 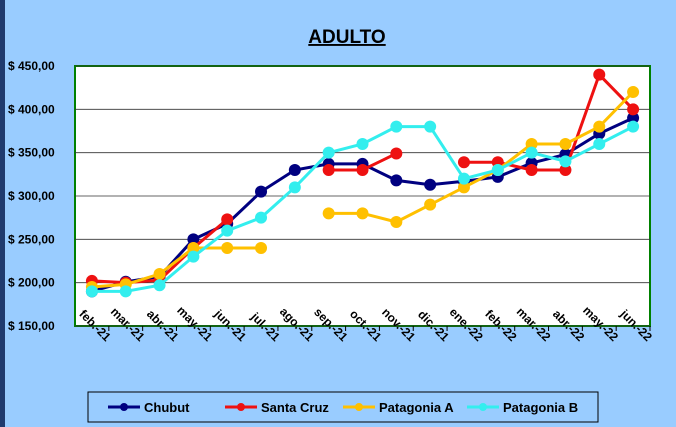 What do you see at coordinates (31, 66) in the screenshot?
I see `y-tick-label: $ 450,00` at bounding box center [31, 66].